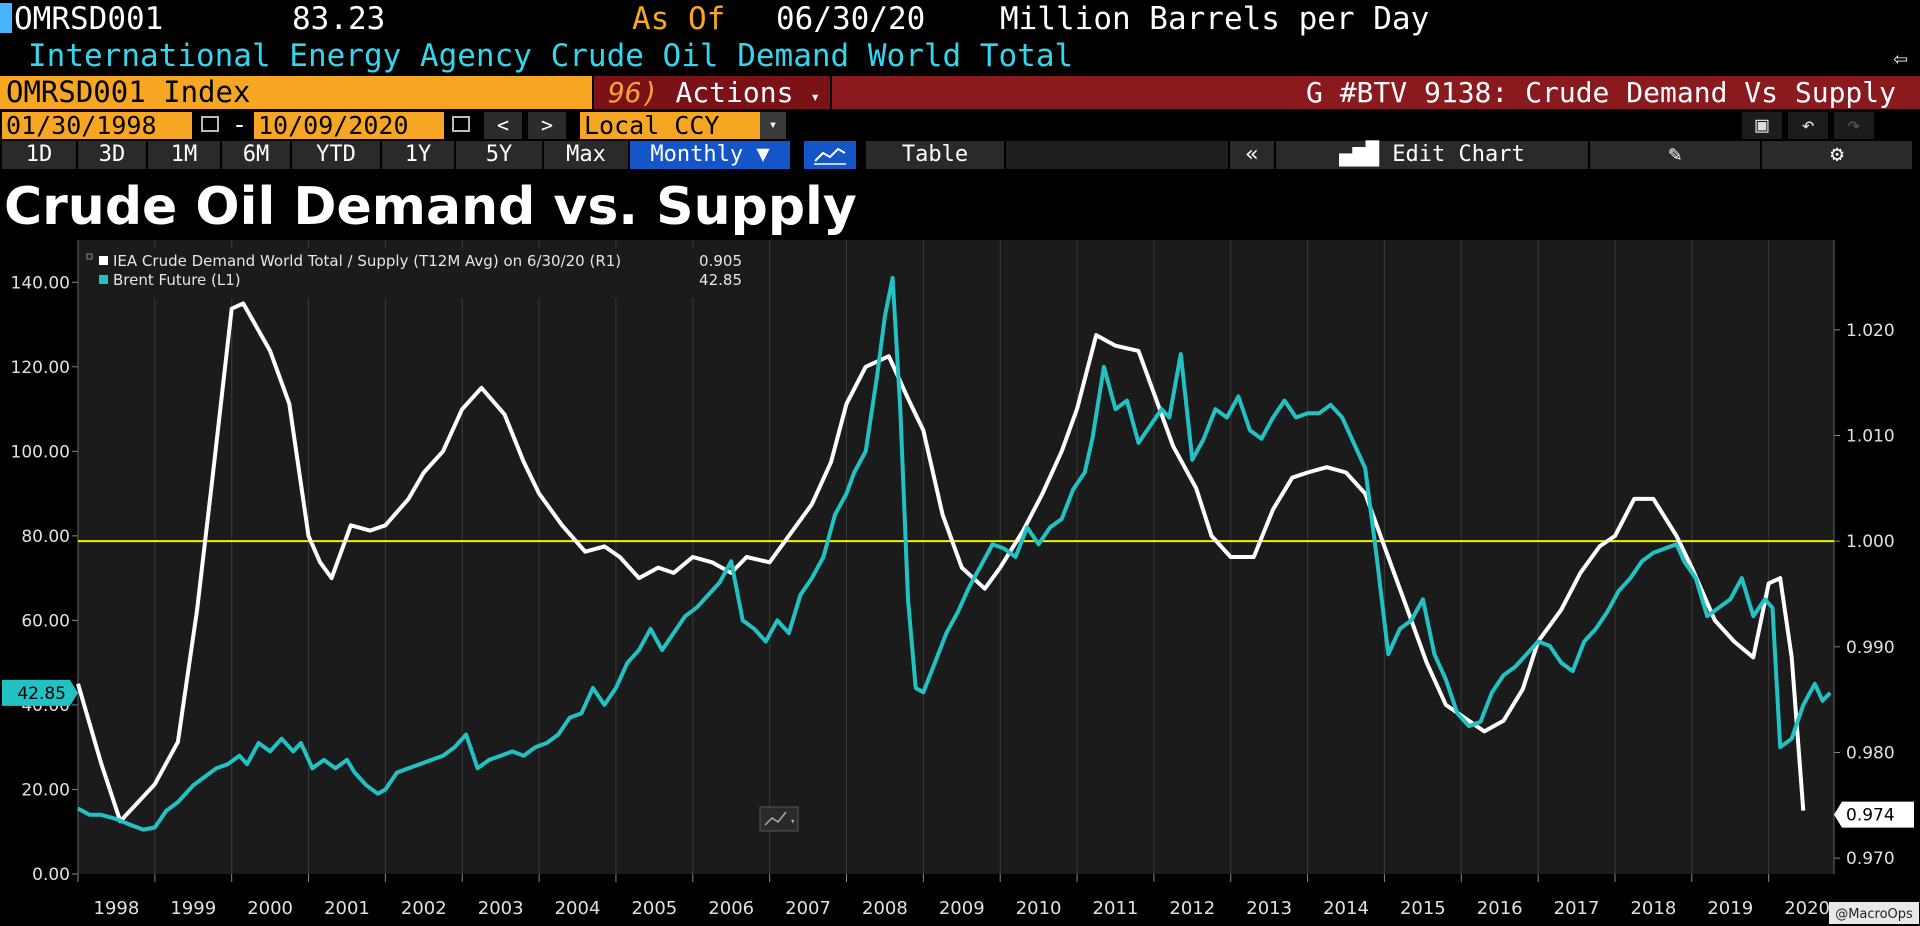 This screenshot has width=1920, height=926. What do you see at coordinates (336, 155) in the screenshot?
I see `period-ytd: YTD` at bounding box center [336, 155].